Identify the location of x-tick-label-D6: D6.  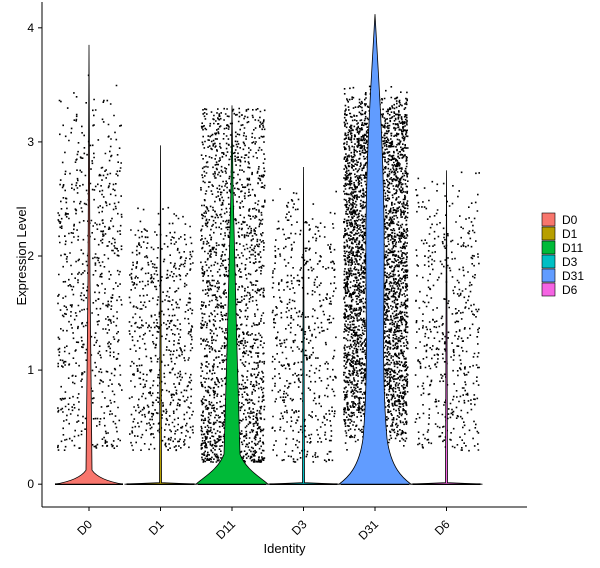
(442, 527).